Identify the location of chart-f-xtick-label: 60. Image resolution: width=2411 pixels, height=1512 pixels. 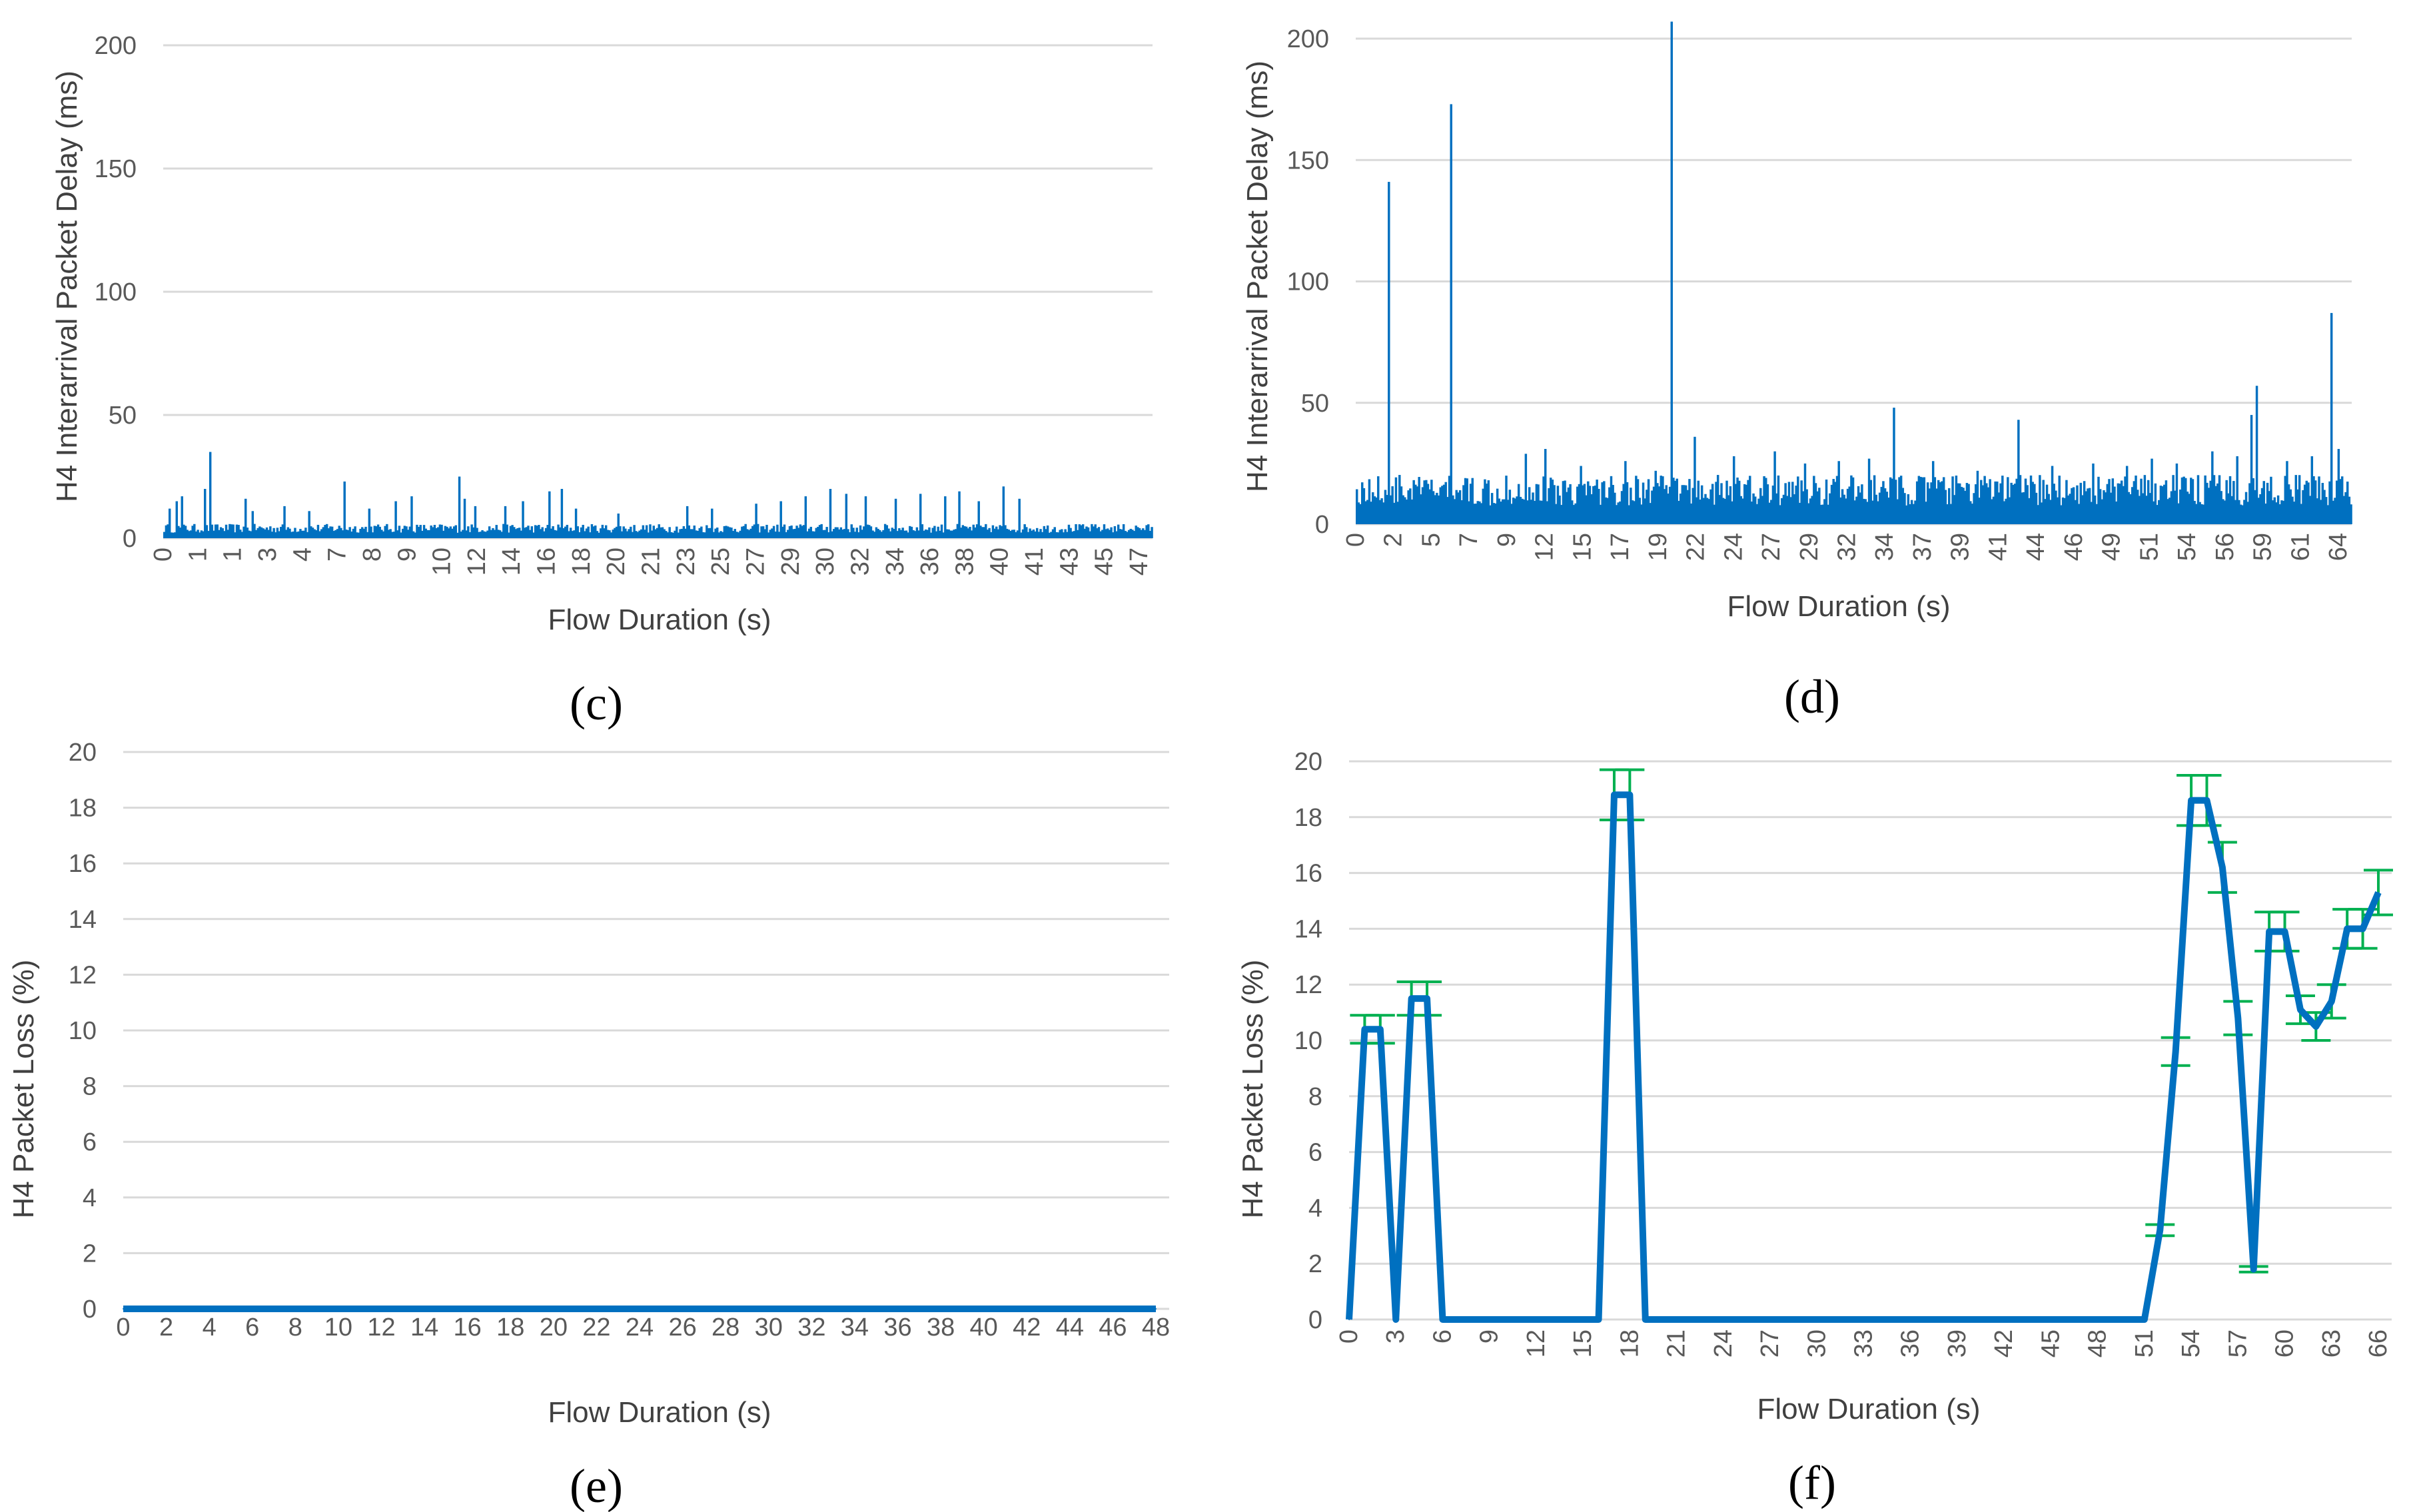
(2285, 1343).